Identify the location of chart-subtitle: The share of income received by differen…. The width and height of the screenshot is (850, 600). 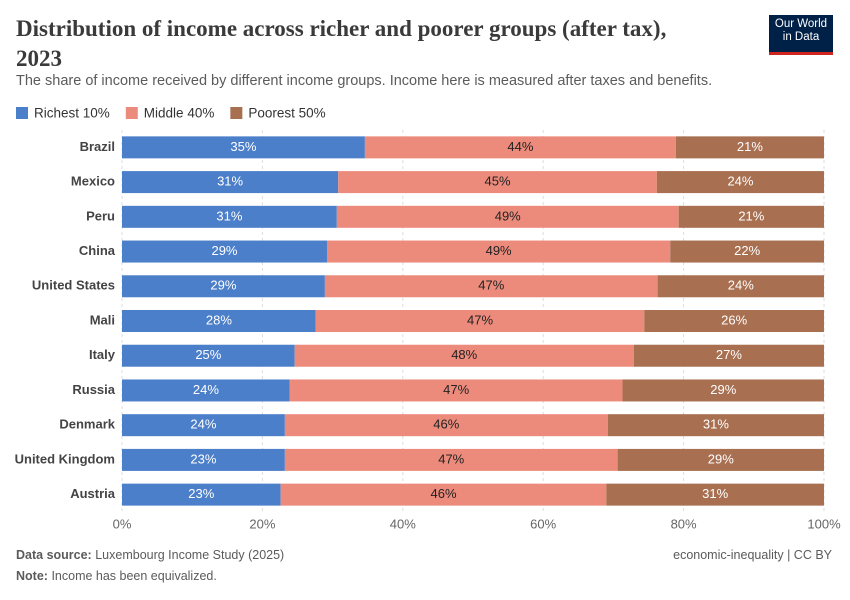
(364, 81).